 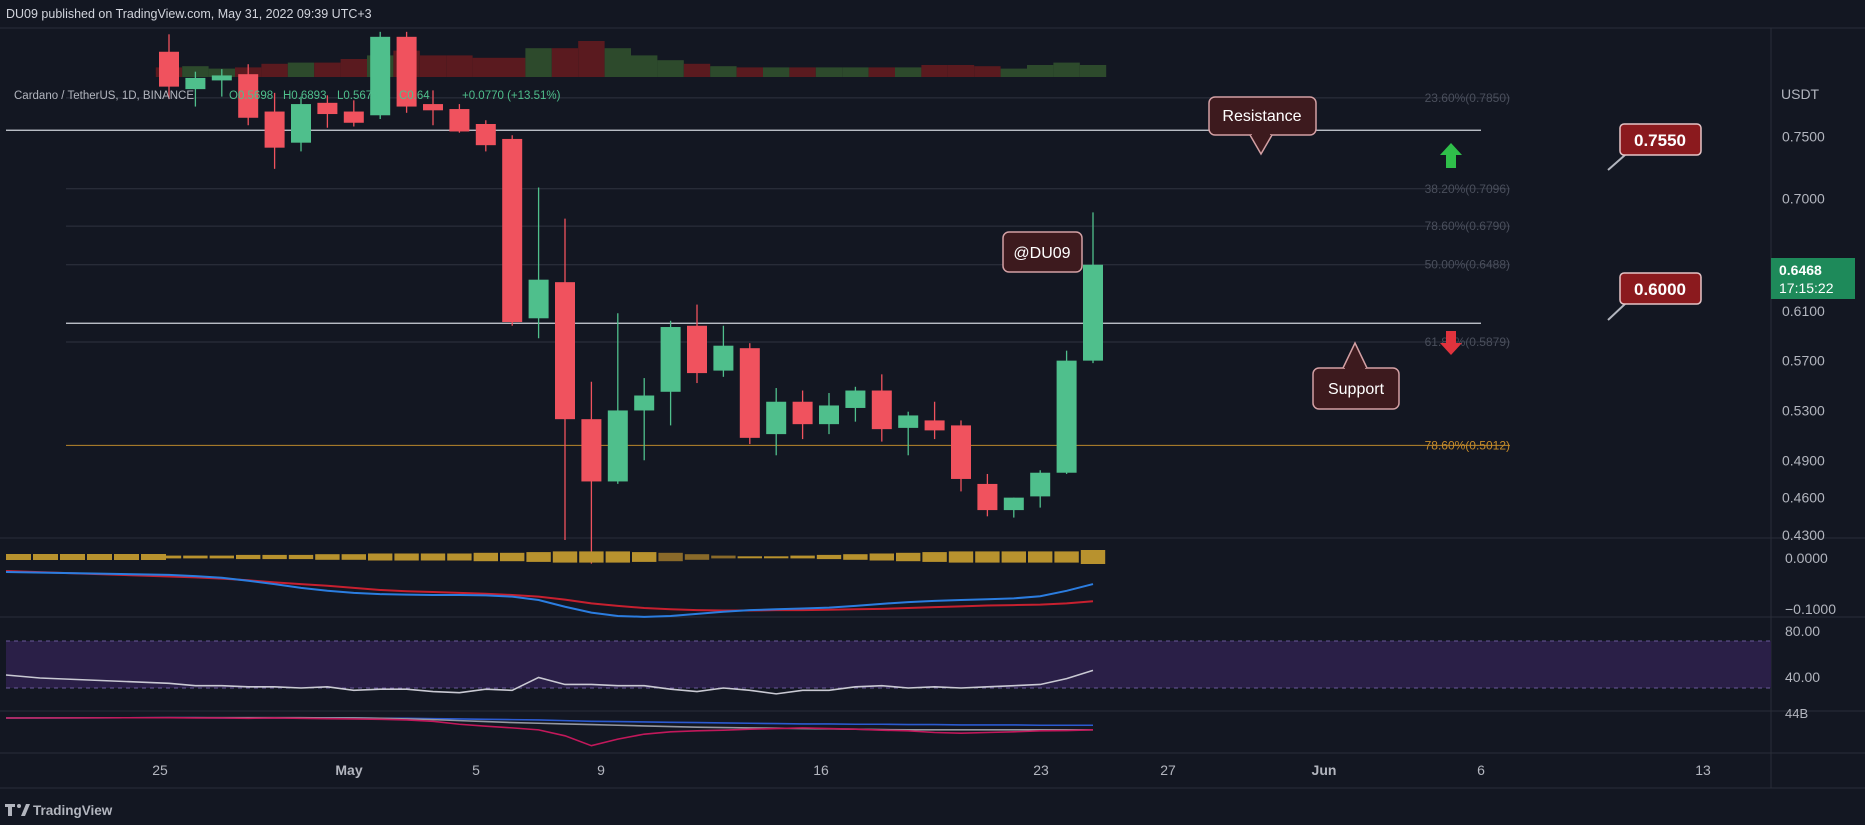 I want to click on price-tick: 0.4600, so click(x=1803, y=498).